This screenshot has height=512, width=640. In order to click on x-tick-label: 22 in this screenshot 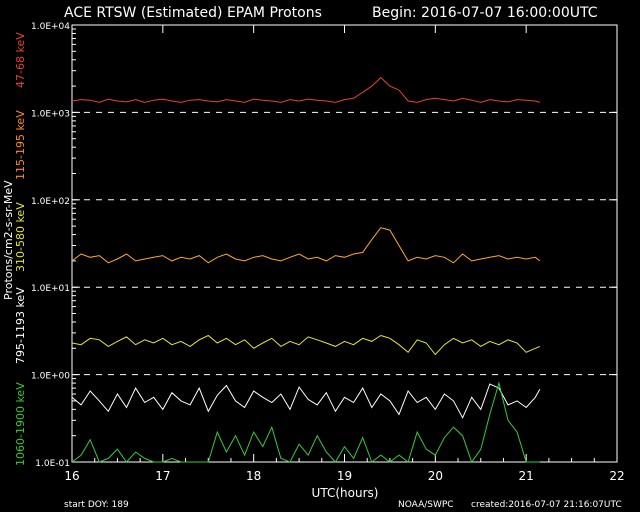, I will do `click(616, 476)`.